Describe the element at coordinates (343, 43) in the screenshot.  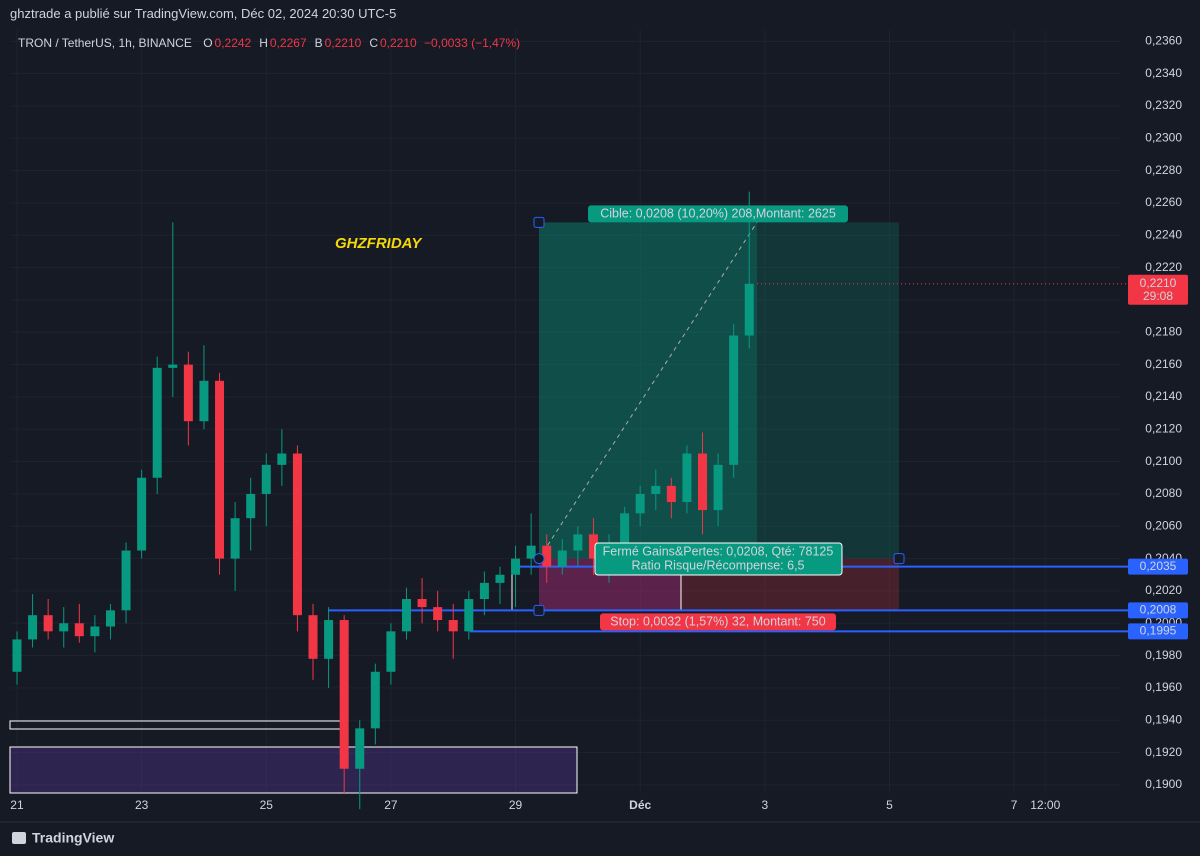
I see `ohlc-value: 0,2210` at that location.